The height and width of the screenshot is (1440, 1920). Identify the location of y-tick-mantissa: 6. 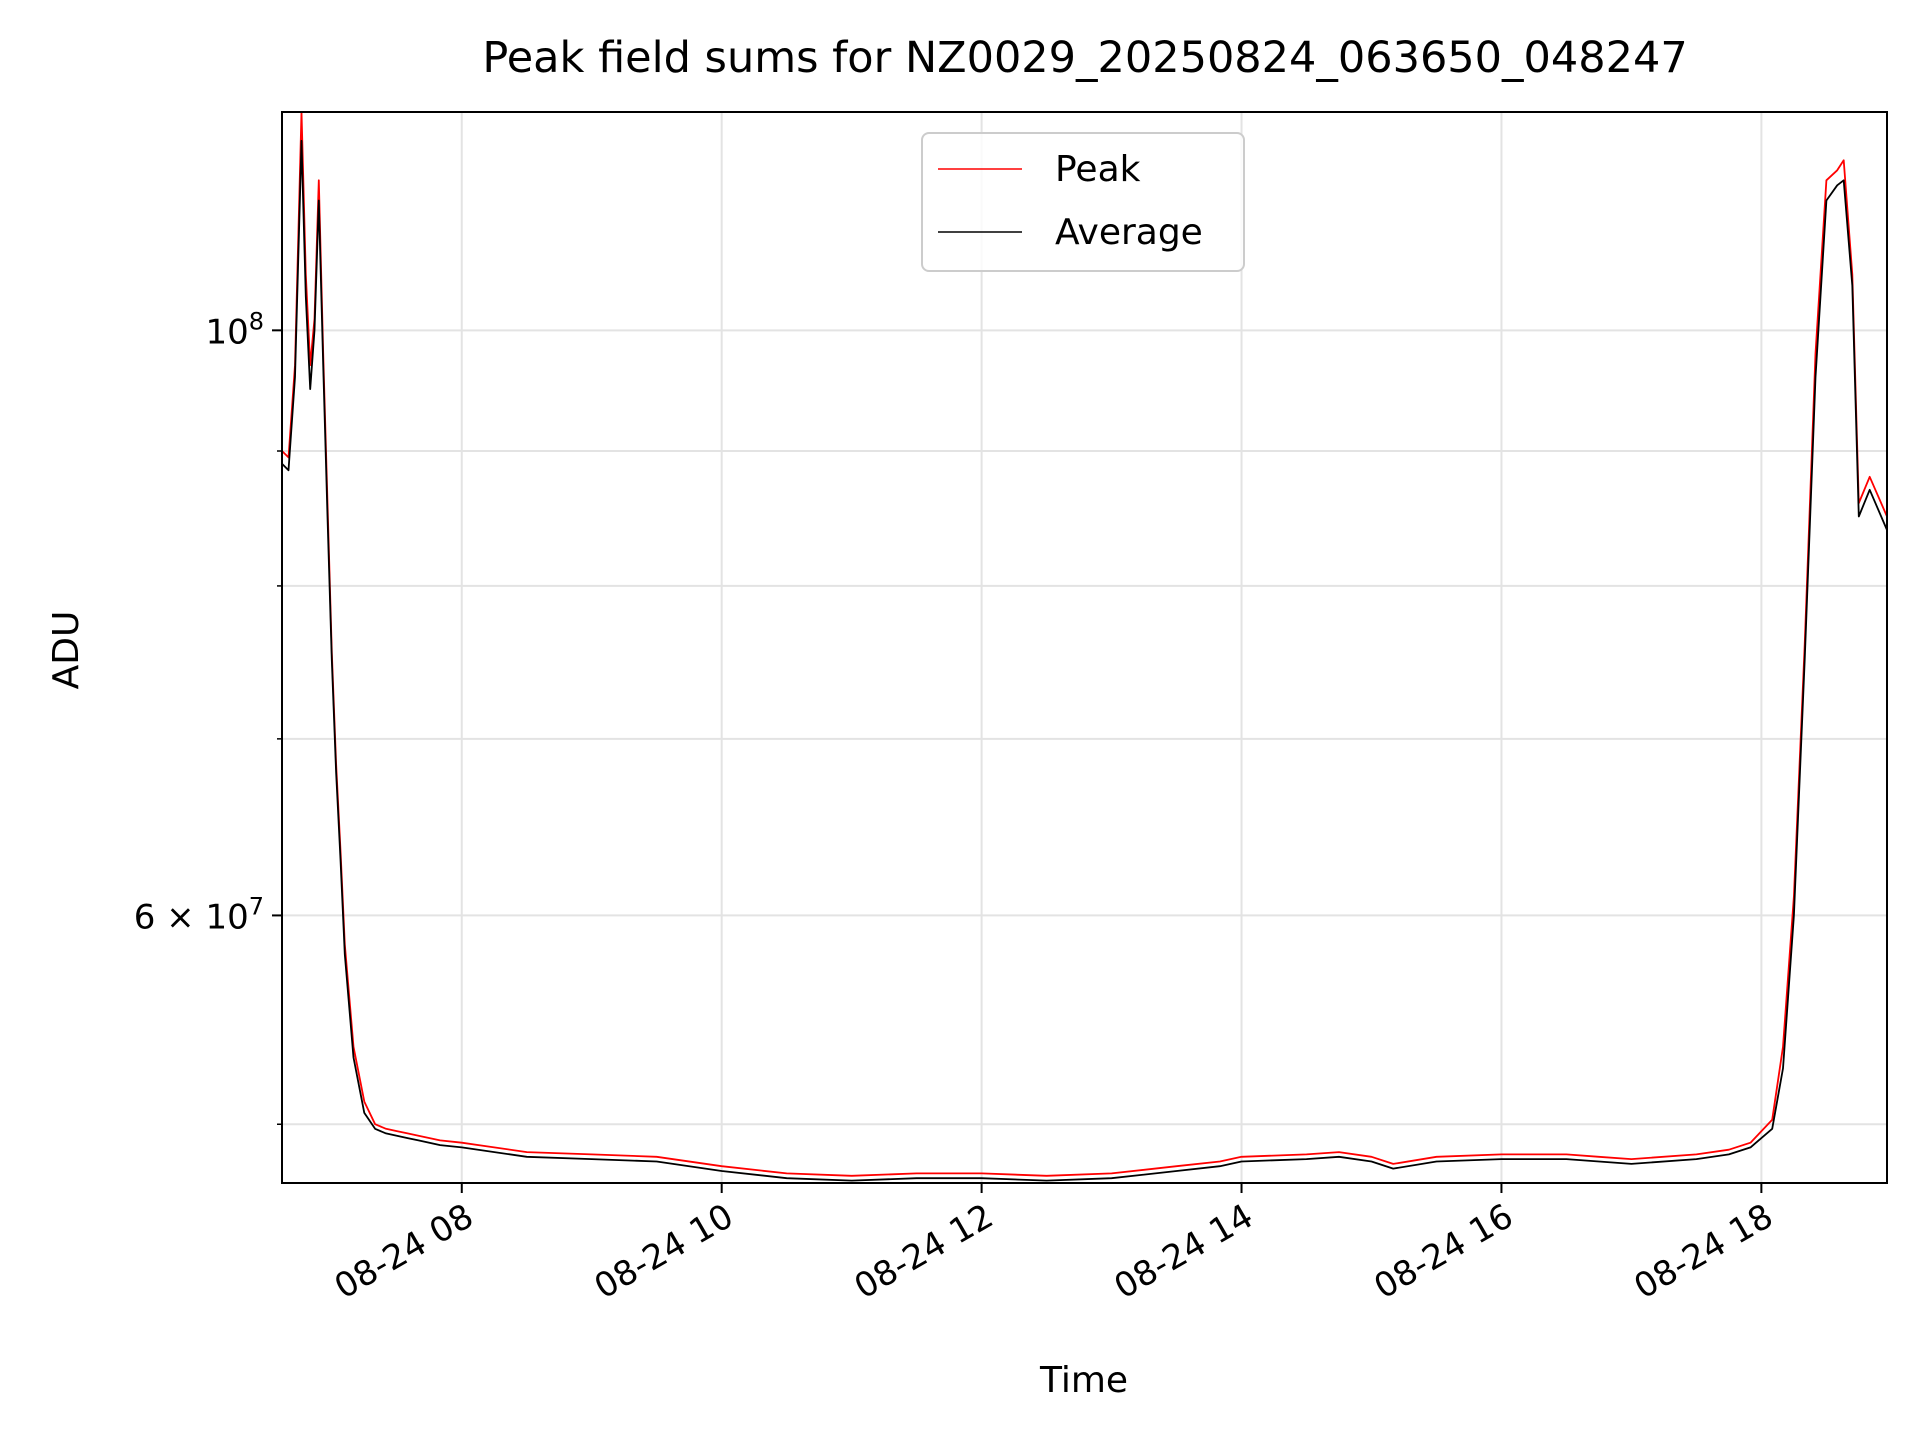
(145, 917).